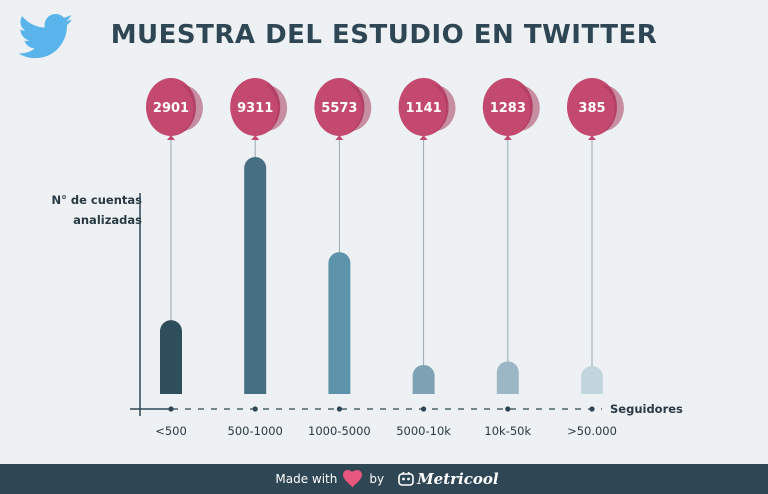 Image resolution: width=768 pixels, height=494 pixels. What do you see at coordinates (646, 409) in the screenshot?
I see `x-axis-label: Seguidores` at bounding box center [646, 409].